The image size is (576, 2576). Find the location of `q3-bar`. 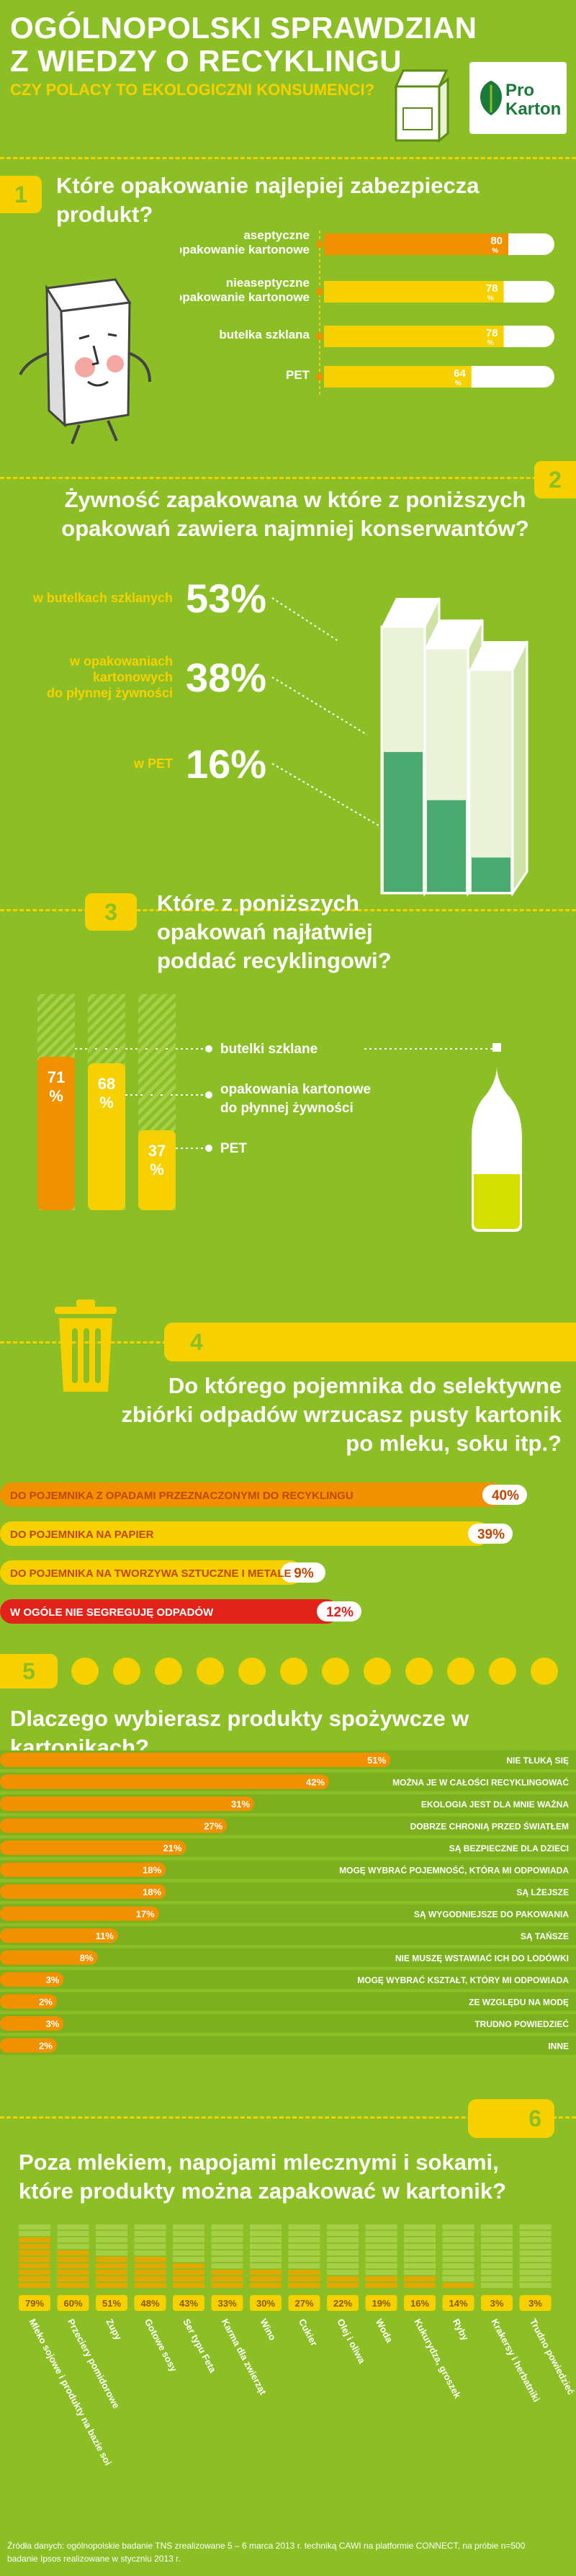

q3-bar is located at coordinates (106, 1136).